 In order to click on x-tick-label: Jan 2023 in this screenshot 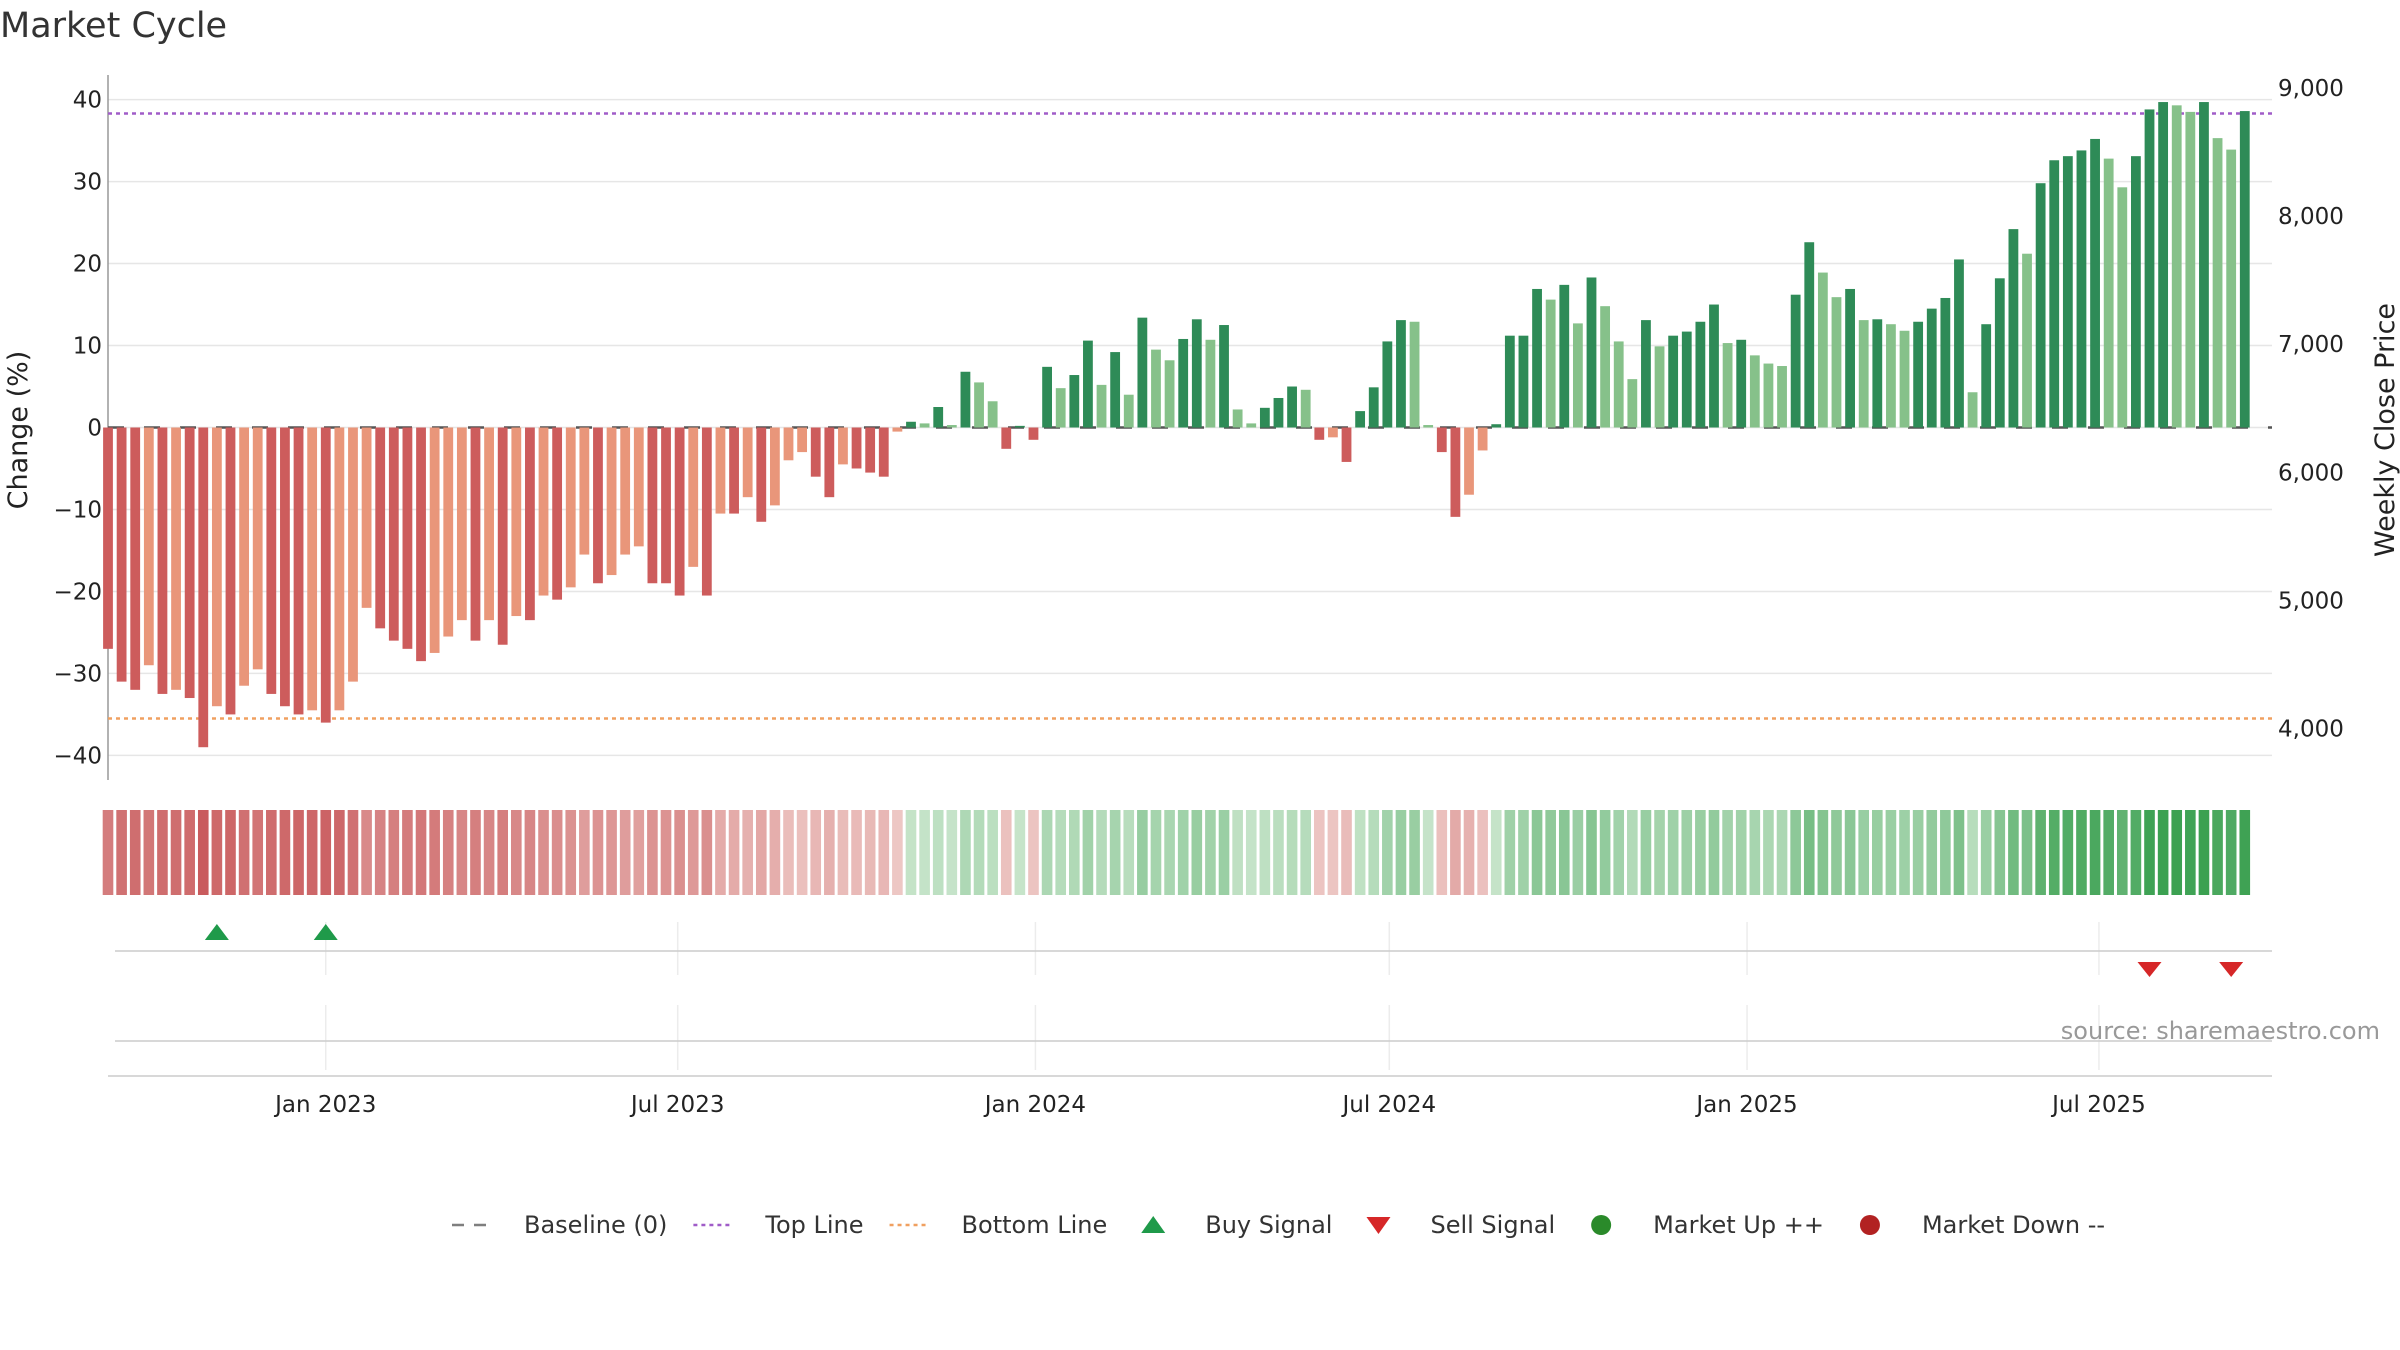, I will do `click(324, 1105)`.